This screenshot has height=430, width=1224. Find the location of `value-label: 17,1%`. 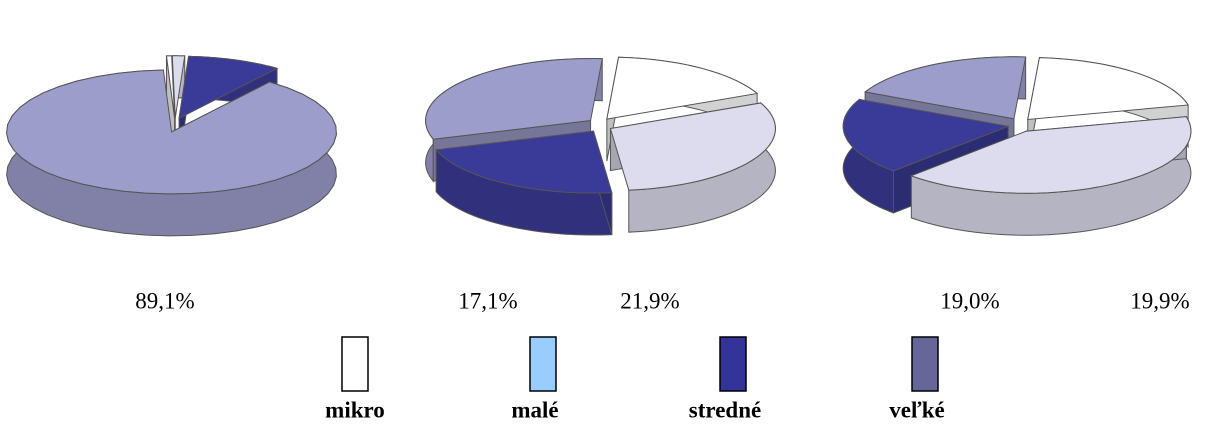

value-label: 17,1% is located at coordinates (487, 300).